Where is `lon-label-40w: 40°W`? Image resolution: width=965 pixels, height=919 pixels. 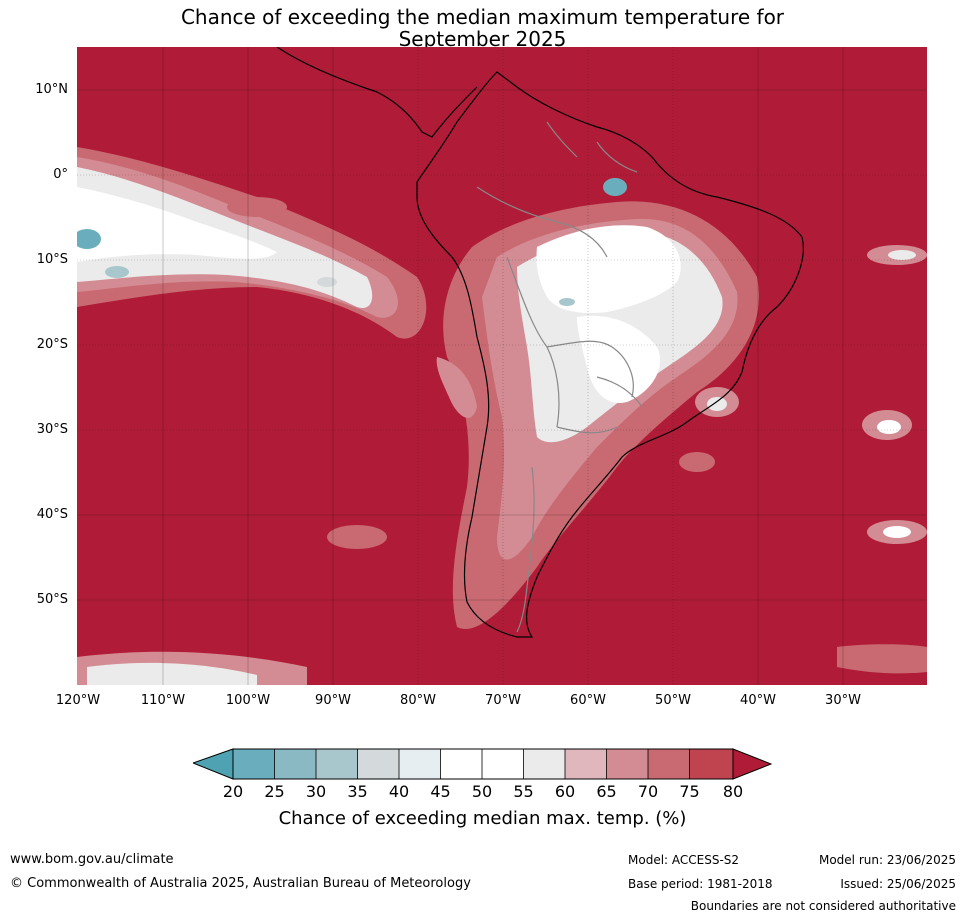
lon-label-40w: 40°W is located at coordinates (758, 700).